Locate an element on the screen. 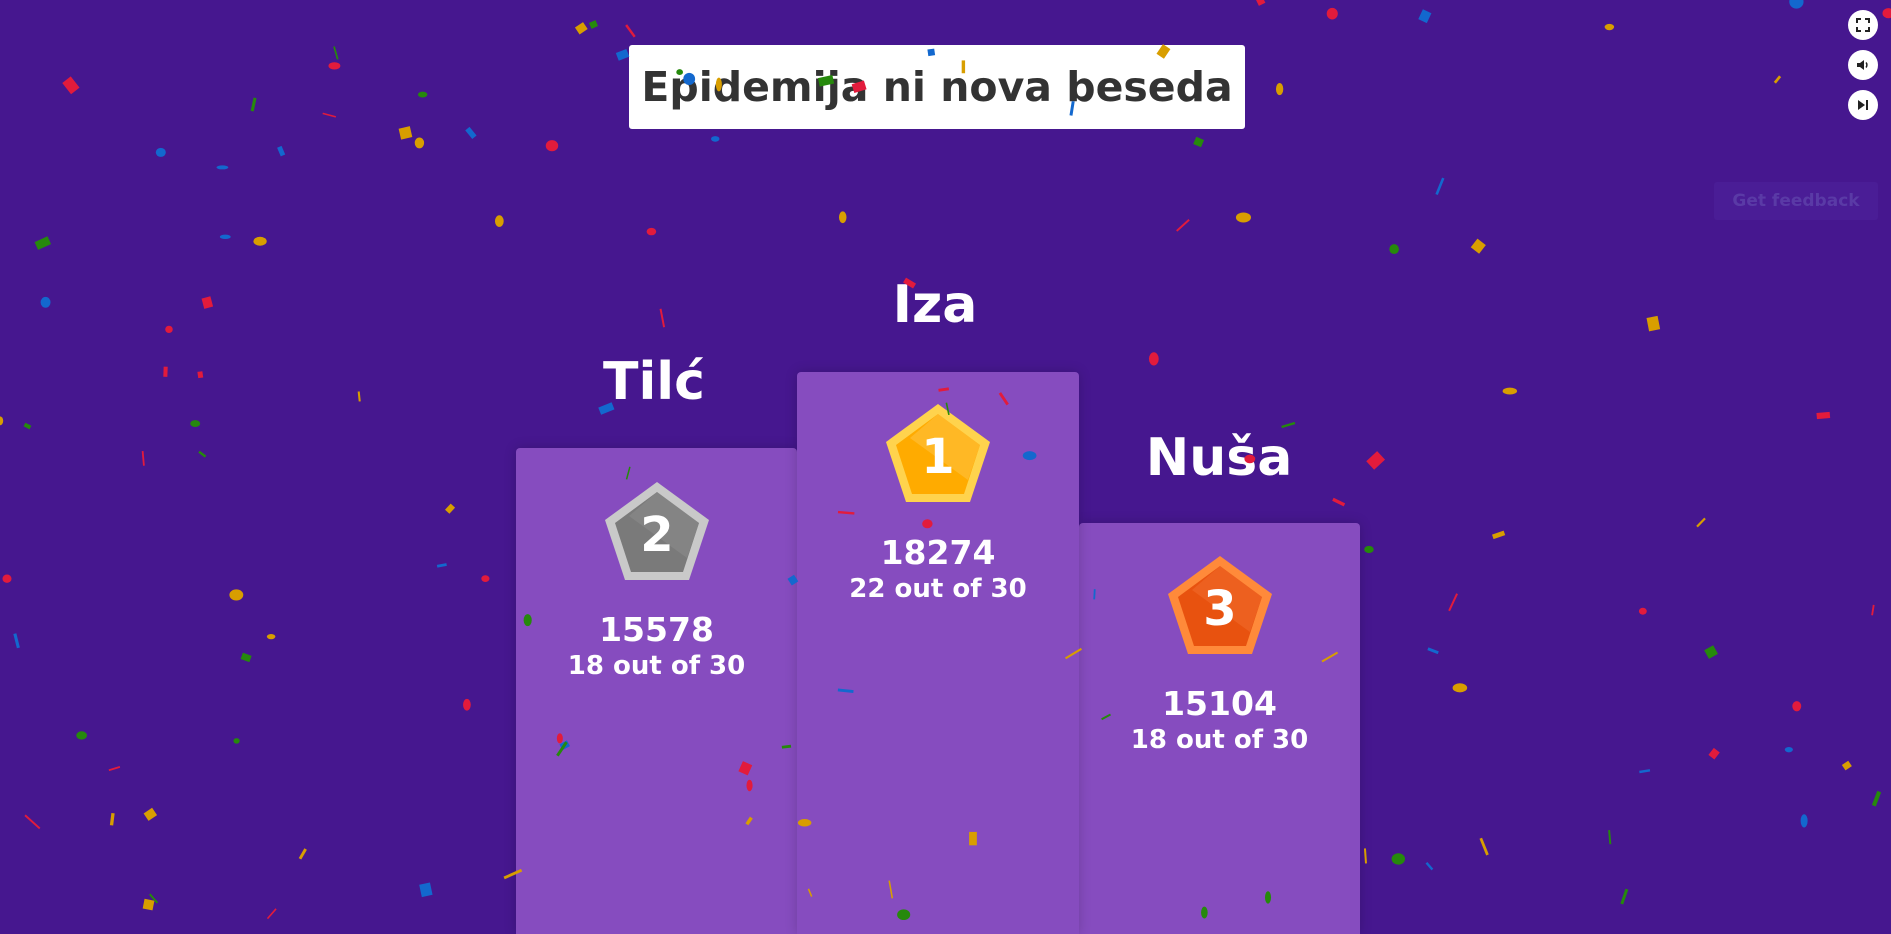  speaker-icon is located at coordinates (1862, 65).